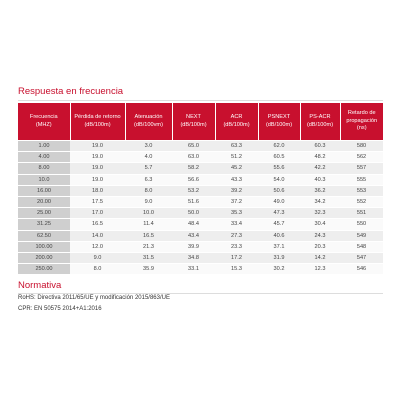  Describe the element at coordinates (193, 201) in the screenshot. I see `table-cell: 51.6` at that location.